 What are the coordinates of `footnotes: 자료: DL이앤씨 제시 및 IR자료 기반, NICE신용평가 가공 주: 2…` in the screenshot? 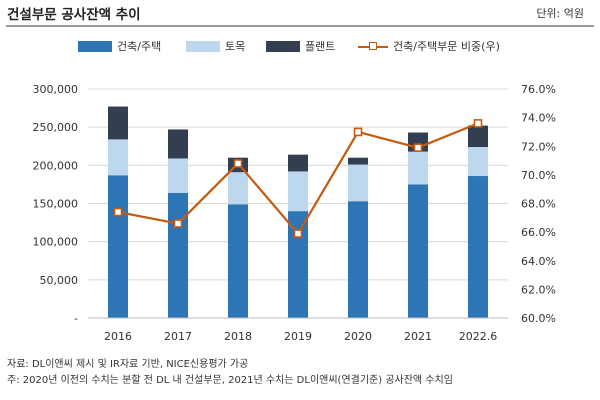 It's located at (230, 373).